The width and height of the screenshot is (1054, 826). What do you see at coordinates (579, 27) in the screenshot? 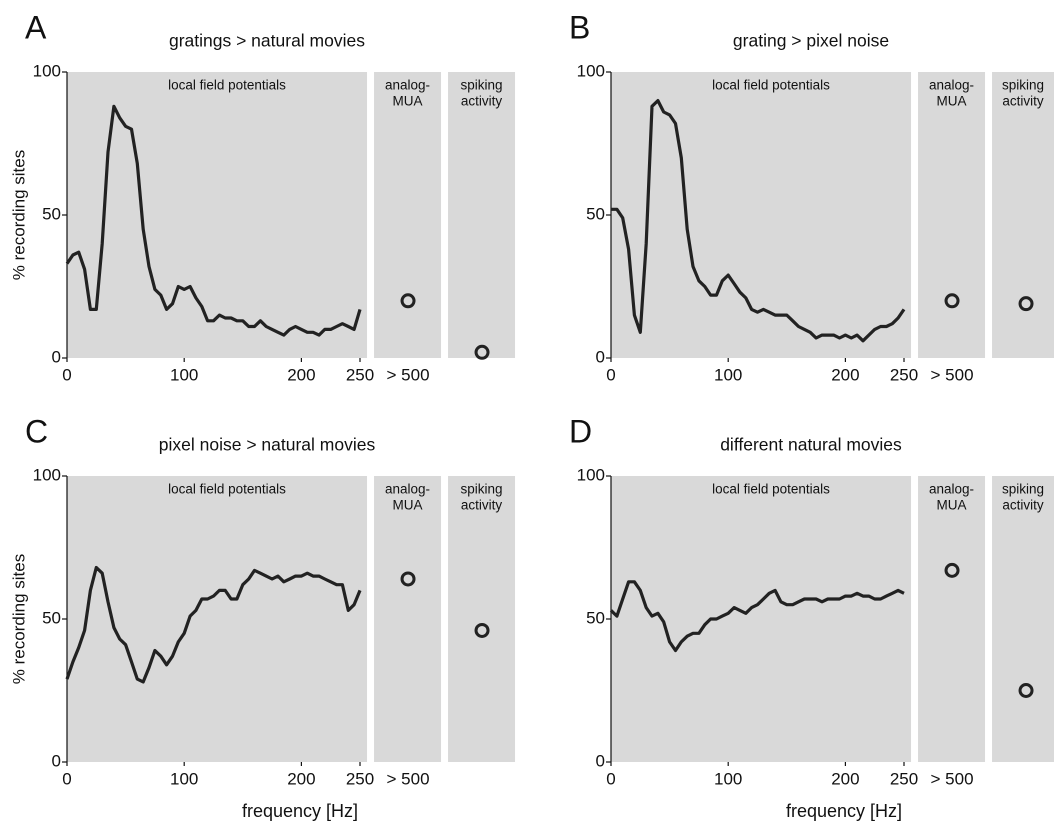
I see `panel-label: B` at bounding box center [579, 27].